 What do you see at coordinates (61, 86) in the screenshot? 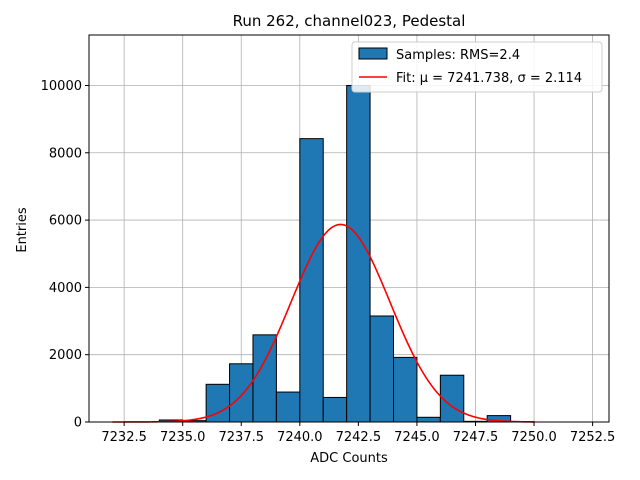
I see `y-tick-label-5: 10000` at bounding box center [61, 86].